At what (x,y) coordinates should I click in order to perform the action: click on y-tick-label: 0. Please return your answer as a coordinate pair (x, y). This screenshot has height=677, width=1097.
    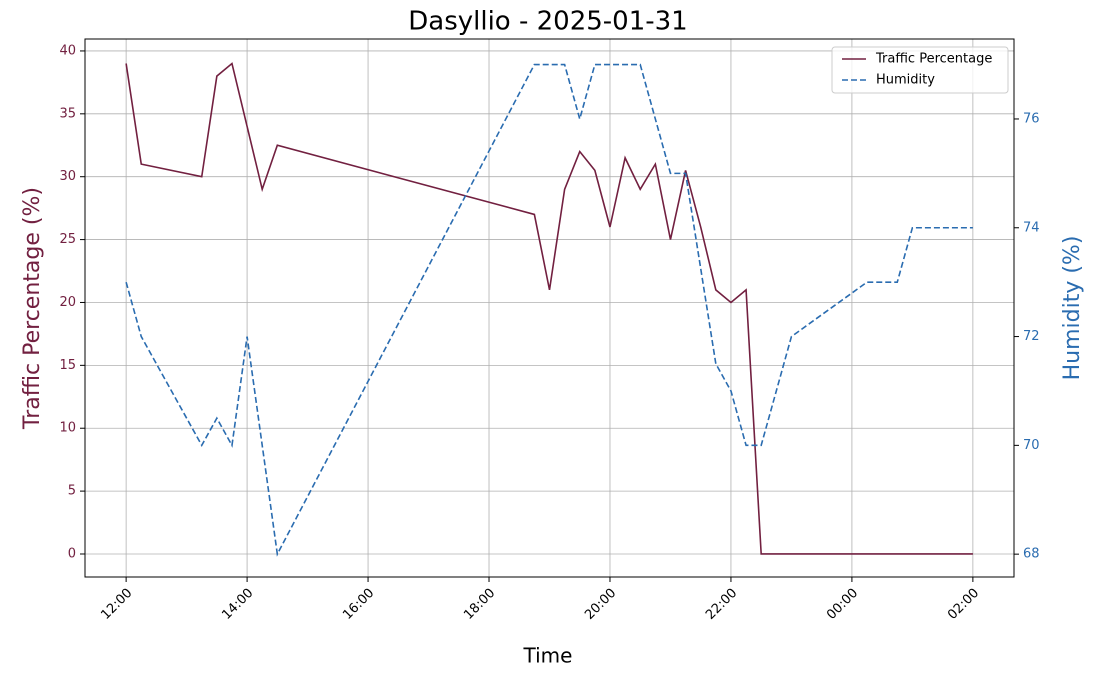
    Looking at the image, I should click on (72, 553).